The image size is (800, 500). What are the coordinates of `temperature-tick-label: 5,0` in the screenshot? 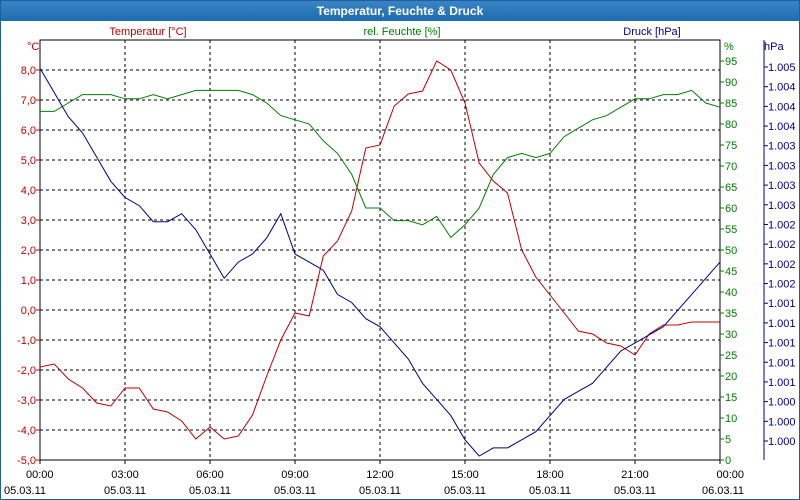 It's located at (28, 161).